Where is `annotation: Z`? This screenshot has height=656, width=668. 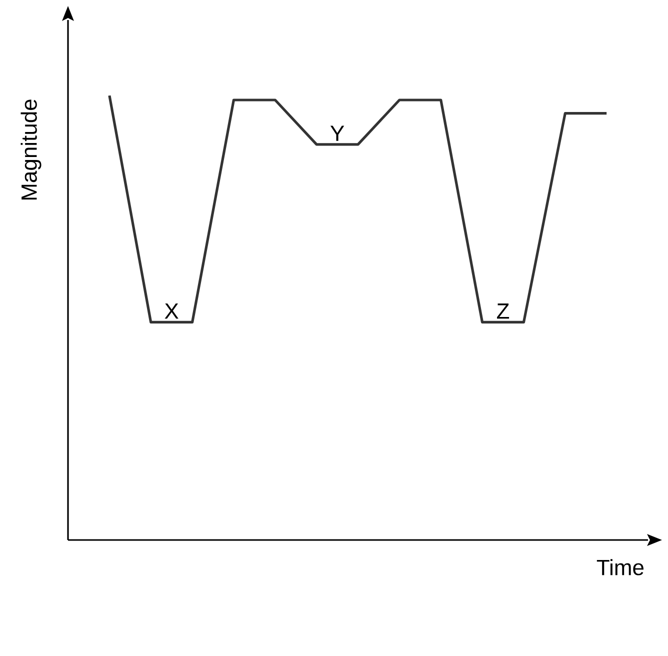 annotation: Z is located at coordinates (503, 311).